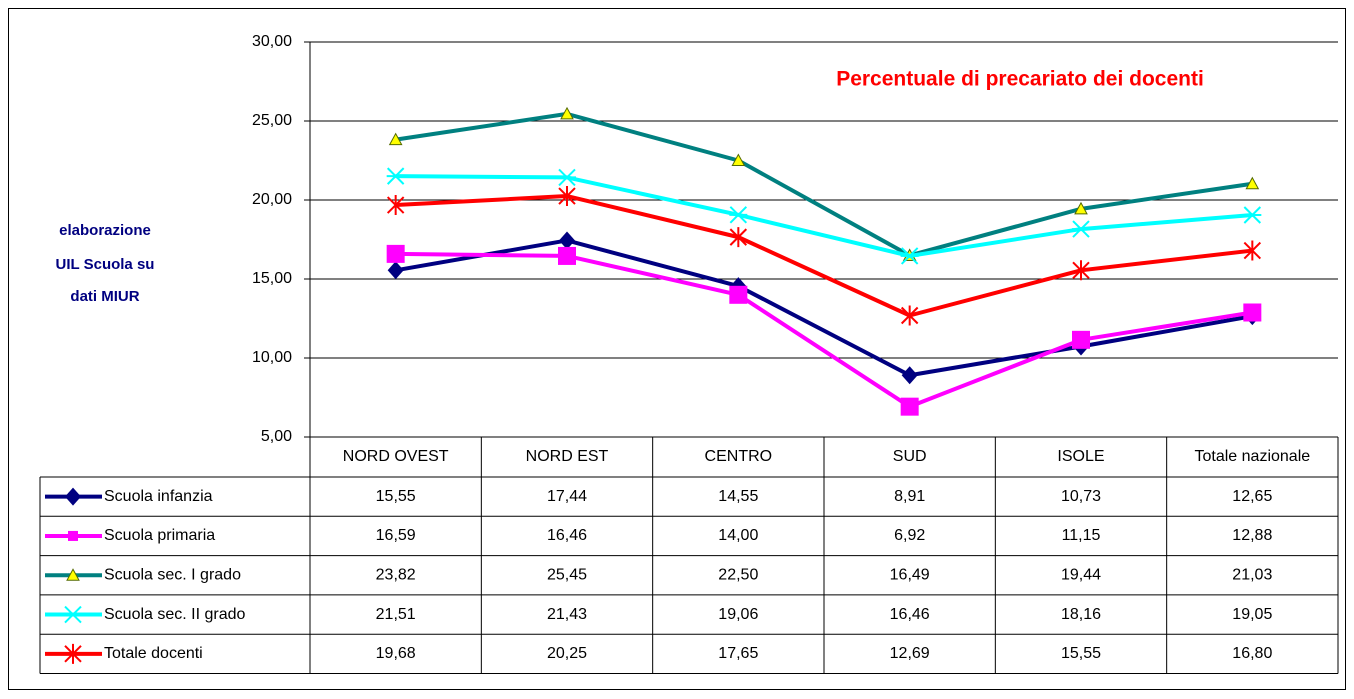 The width and height of the screenshot is (1354, 699). I want to click on legend-label: Scuola sec. II grado, so click(175, 614).